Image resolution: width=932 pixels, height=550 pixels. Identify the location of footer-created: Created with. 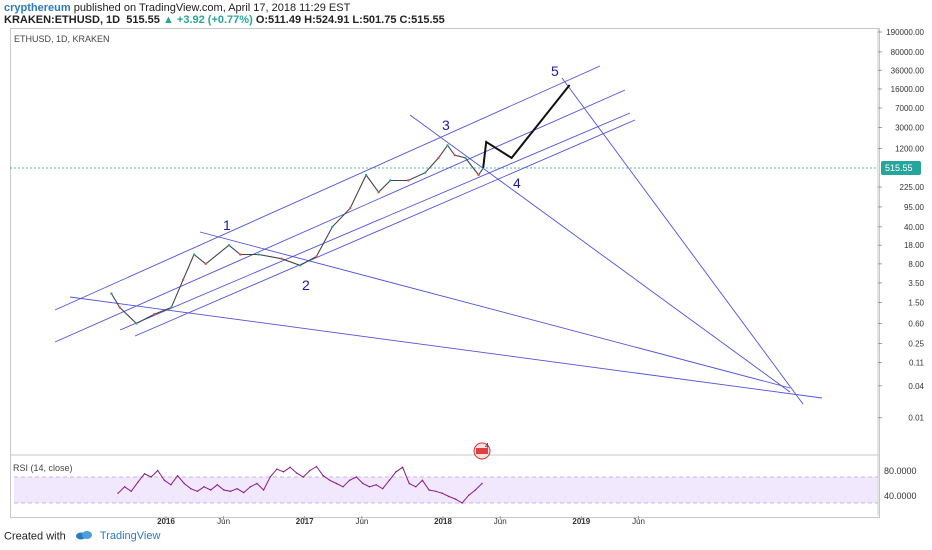
(35, 536).